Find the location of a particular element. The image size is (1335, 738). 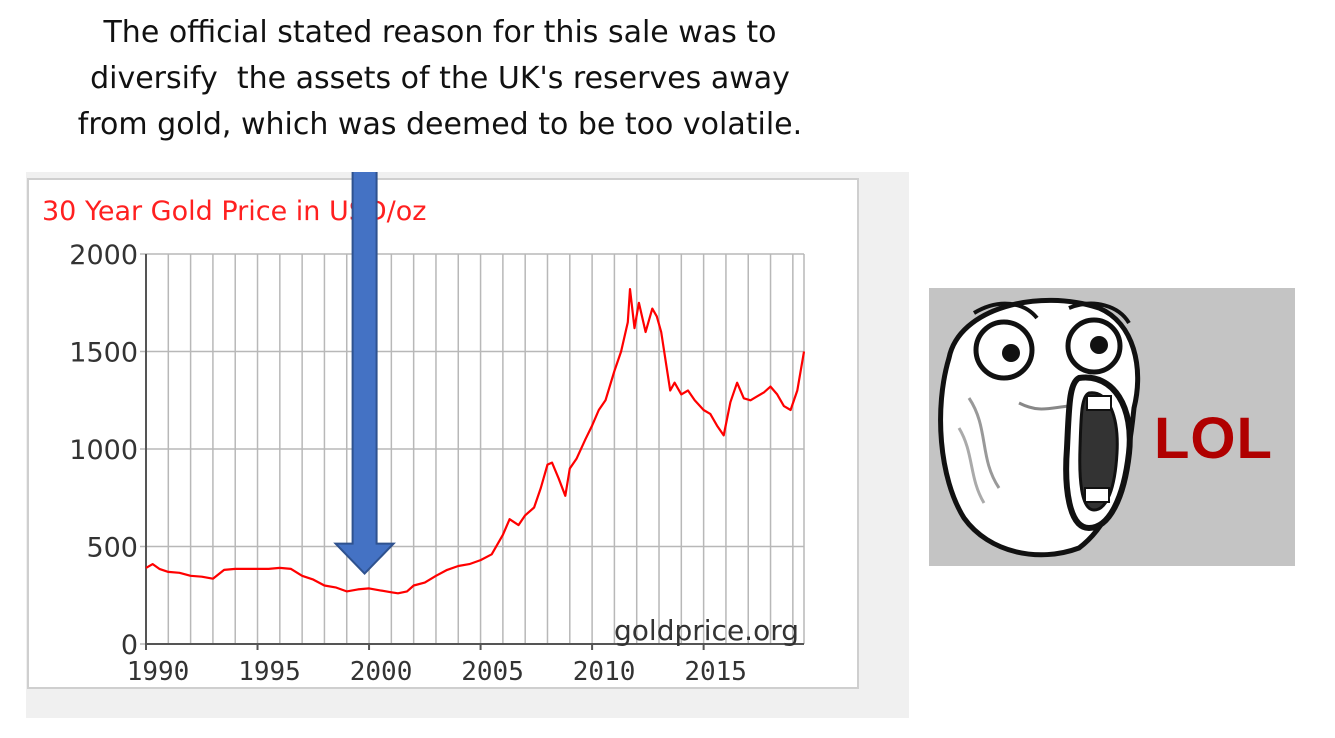

x-tick-label: 2015 is located at coordinates (715, 672).